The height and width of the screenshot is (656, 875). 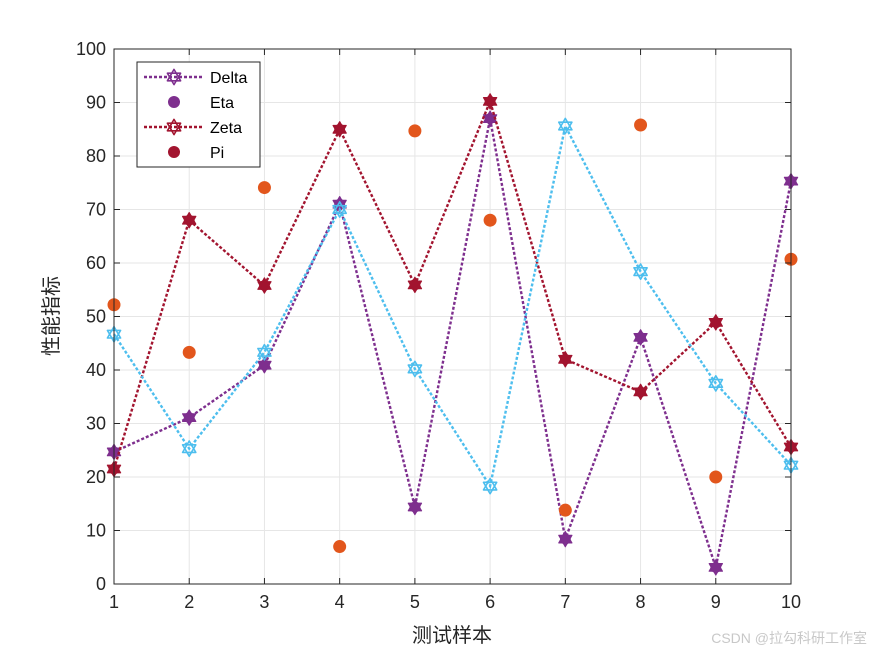 What do you see at coordinates (228, 78) in the screenshot?
I see `legend-label-delta: Delta` at bounding box center [228, 78].